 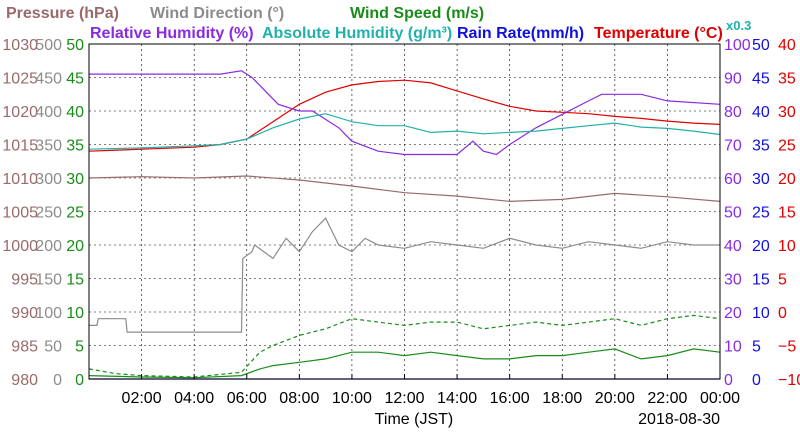 I want to click on y-tick-label: 1025, so click(x=20, y=79).